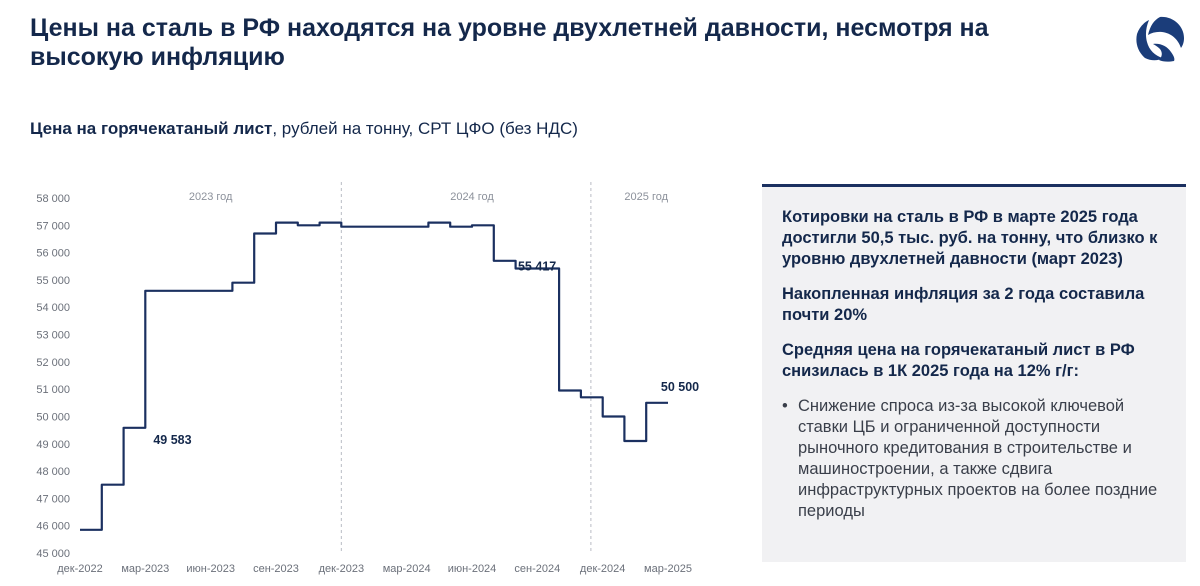  What do you see at coordinates (53, 199) in the screenshot?
I see `y-tick-label: 58 000` at bounding box center [53, 199].